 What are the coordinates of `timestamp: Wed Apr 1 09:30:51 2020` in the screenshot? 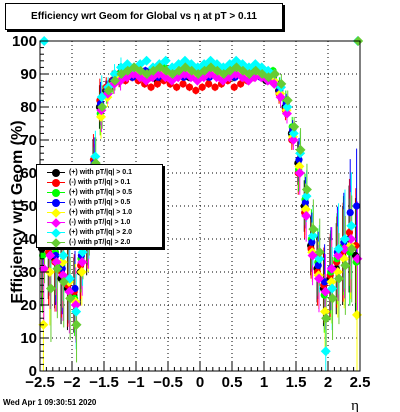 It's located at (50, 402).